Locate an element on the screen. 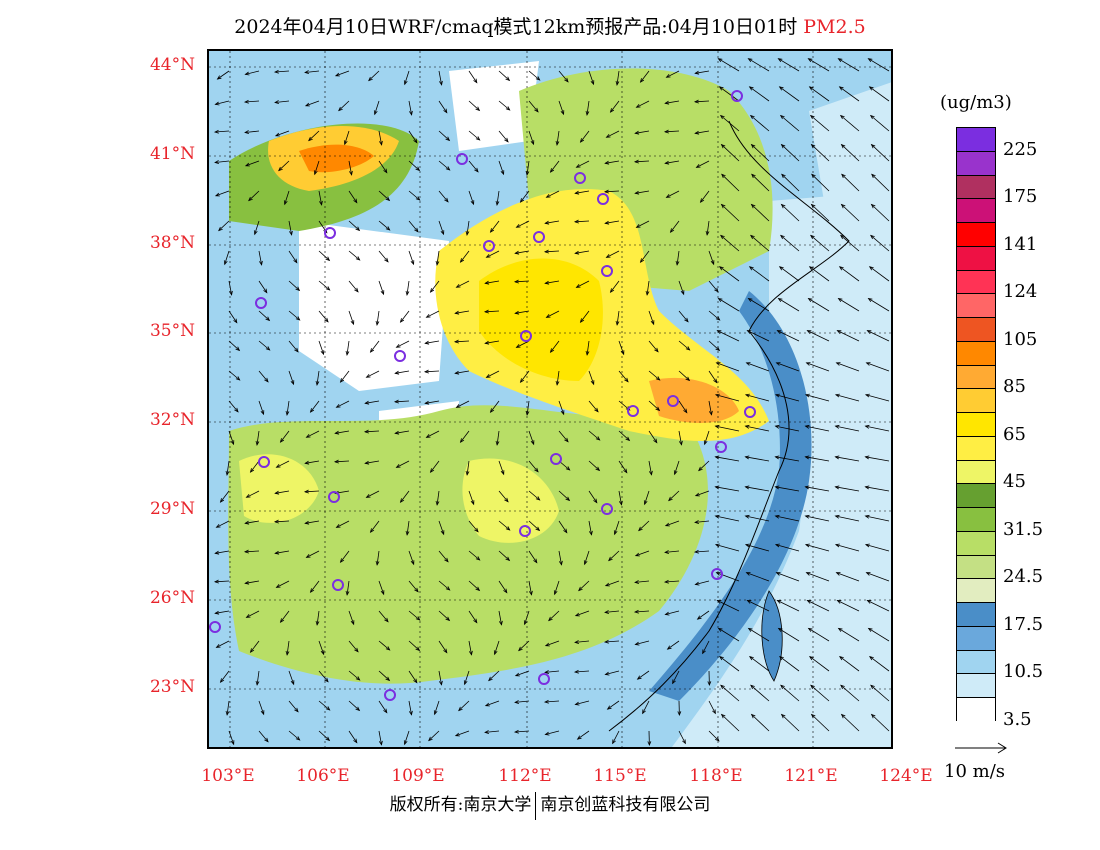 This screenshot has width=1100, height=850. lon-label-109: 109°E is located at coordinates (418, 776).